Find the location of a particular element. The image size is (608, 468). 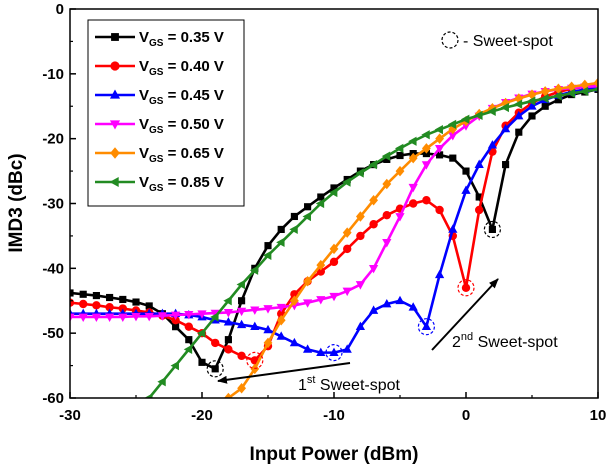

second-sweet-spot-superscript: nd is located at coordinates (467, 337).